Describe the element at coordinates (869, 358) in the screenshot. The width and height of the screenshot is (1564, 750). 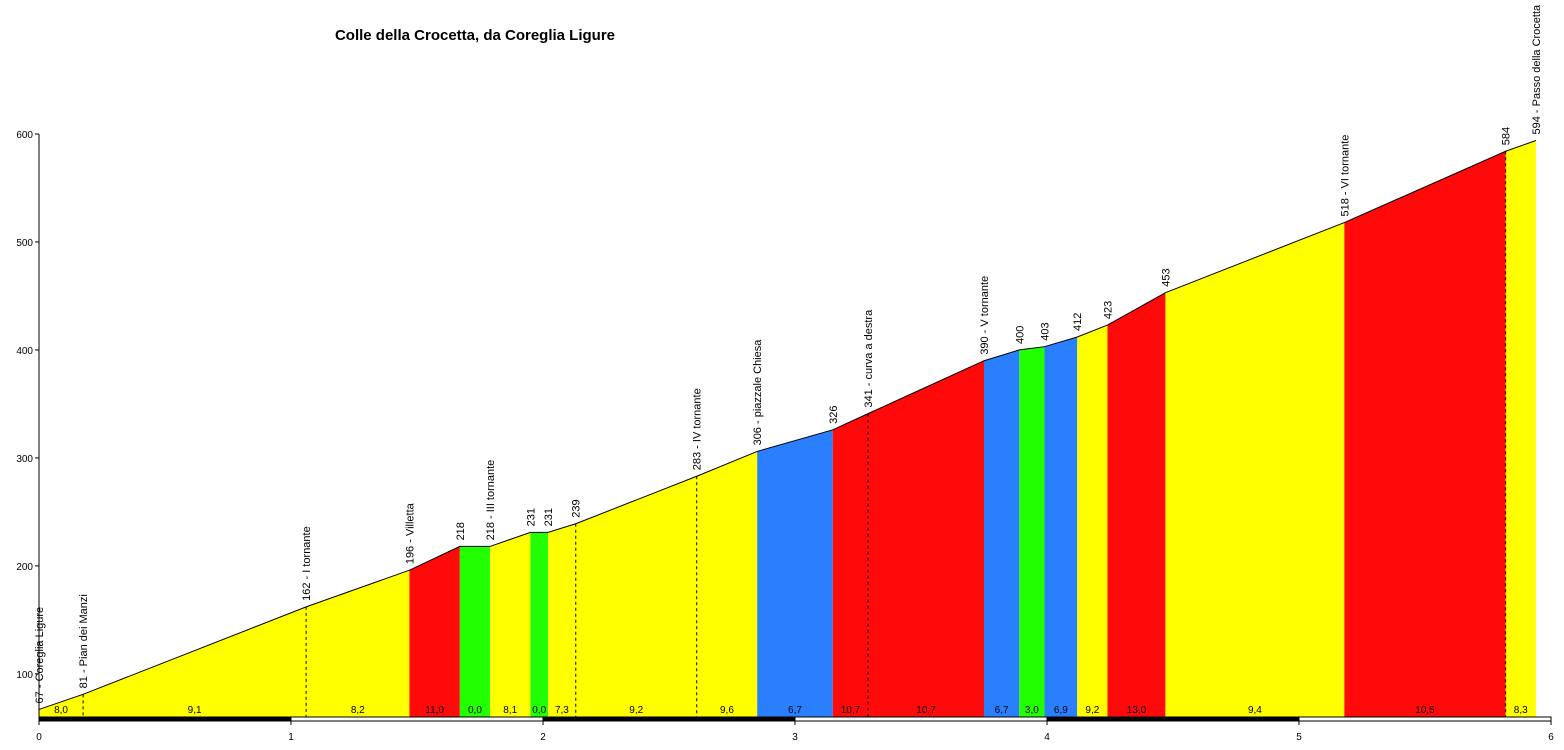
I see `point-label: 341 - curva a destra` at that location.